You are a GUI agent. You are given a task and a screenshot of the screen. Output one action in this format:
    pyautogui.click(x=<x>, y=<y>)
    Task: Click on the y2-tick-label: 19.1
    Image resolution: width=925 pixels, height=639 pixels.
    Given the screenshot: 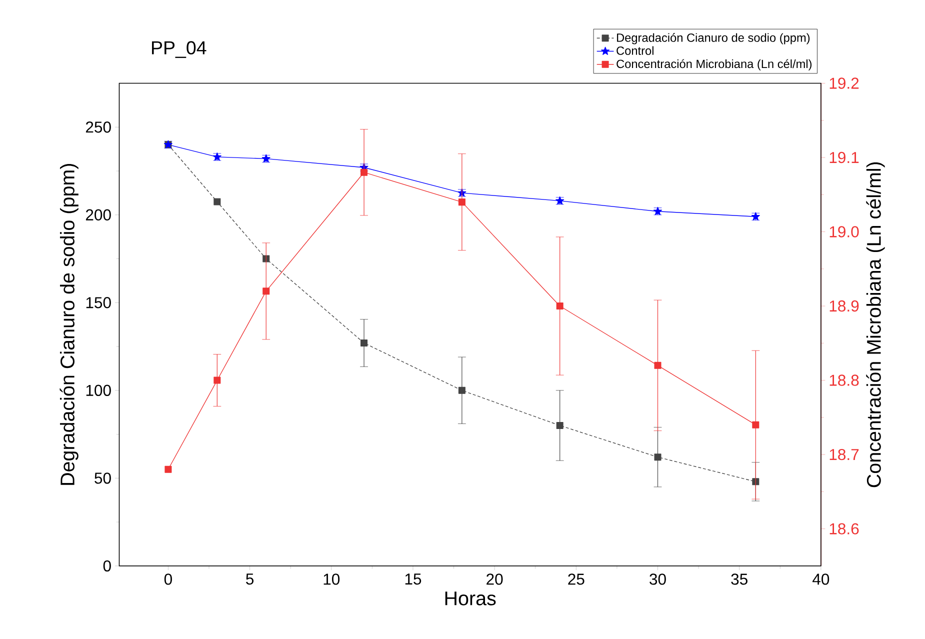 What is the action you would take?
    pyautogui.click(x=844, y=157)
    